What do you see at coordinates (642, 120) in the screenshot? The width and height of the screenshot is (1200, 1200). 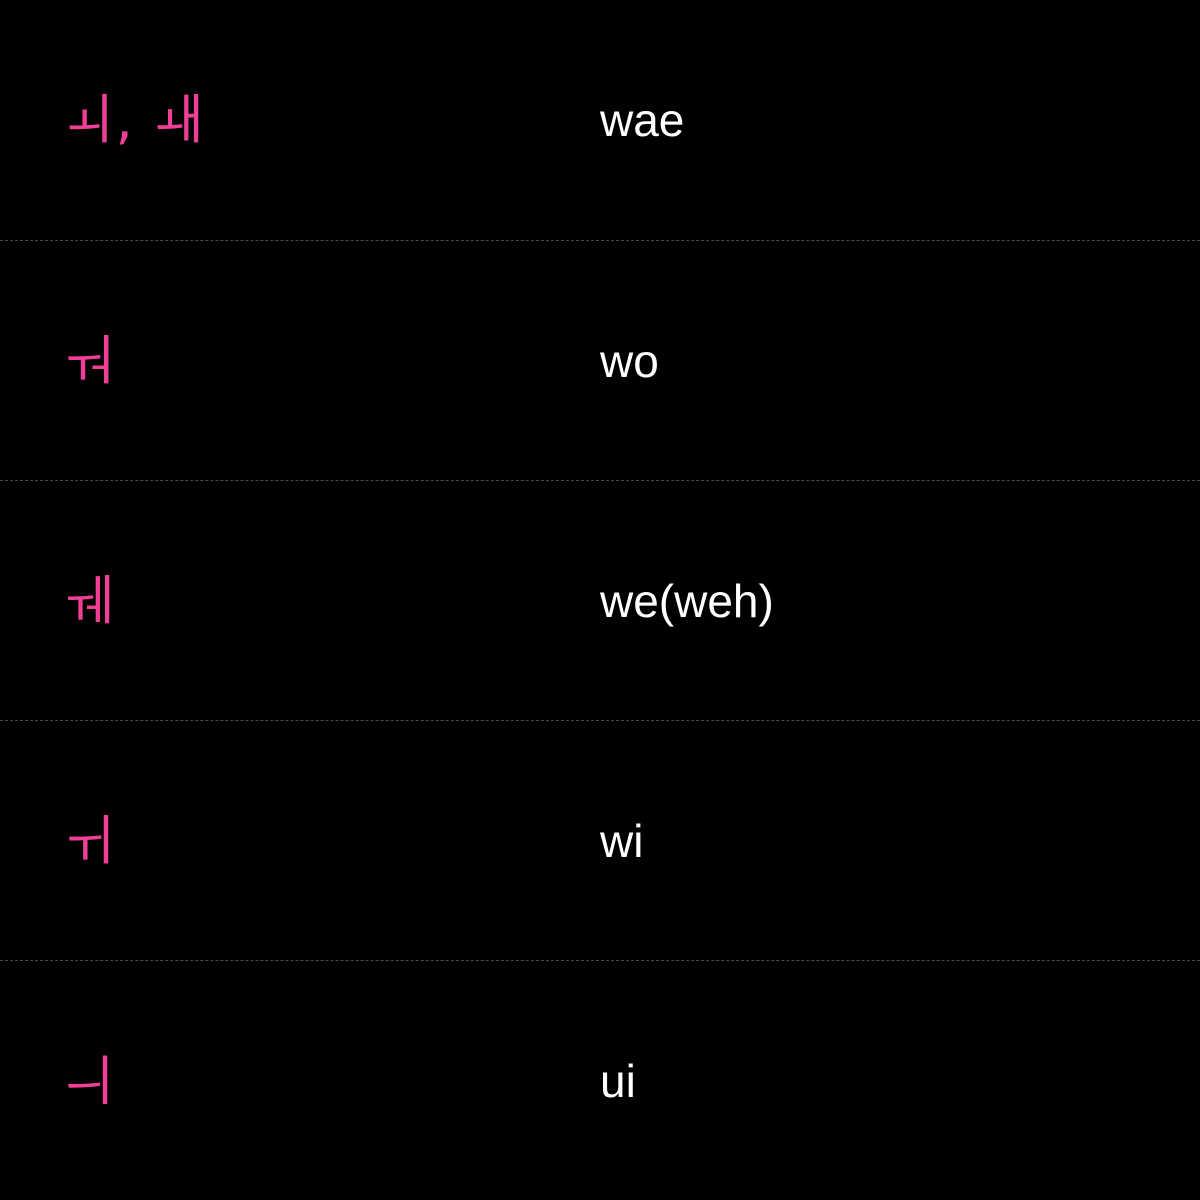 I see `romanization: wae` at bounding box center [642, 120].